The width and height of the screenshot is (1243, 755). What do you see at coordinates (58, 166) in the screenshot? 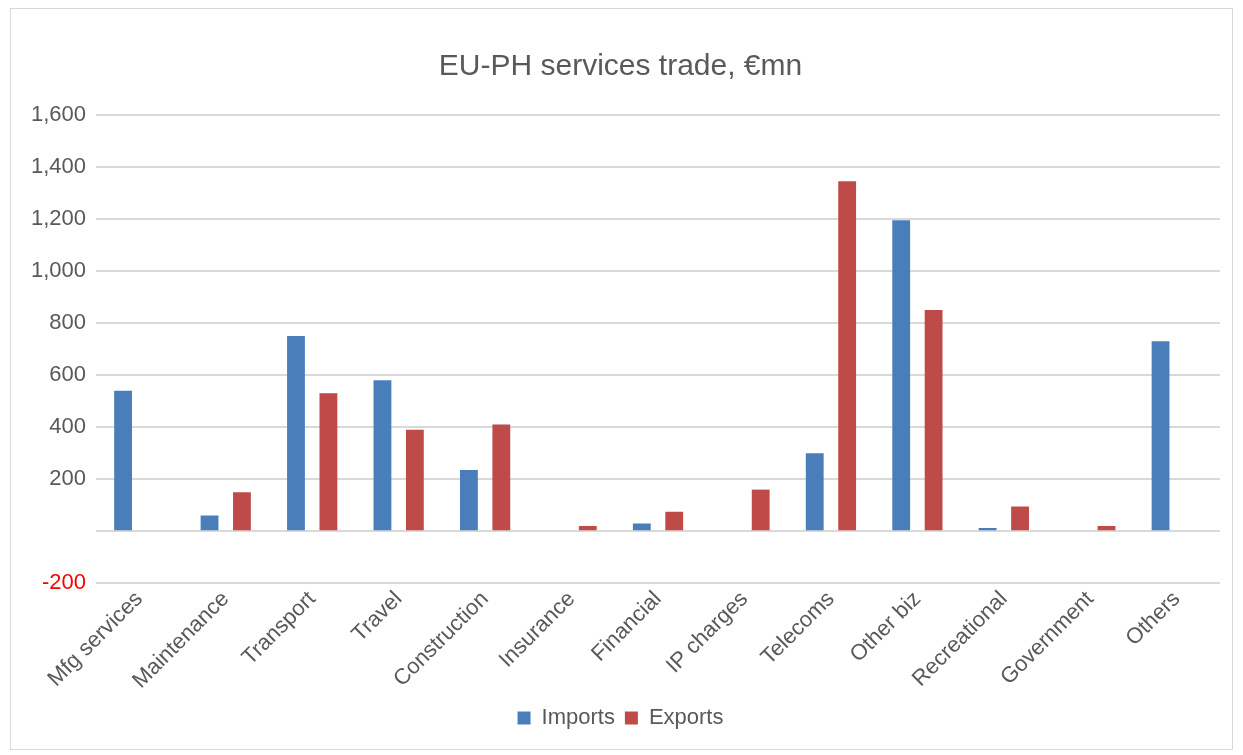
I see `y-tick-label: 1,400` at bounding box center [58, 166].